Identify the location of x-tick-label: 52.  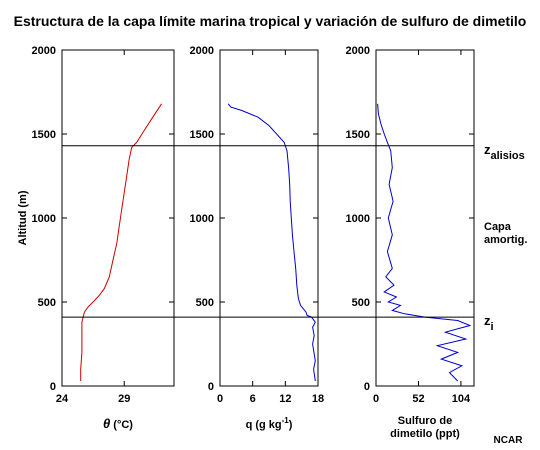
(418, 399).